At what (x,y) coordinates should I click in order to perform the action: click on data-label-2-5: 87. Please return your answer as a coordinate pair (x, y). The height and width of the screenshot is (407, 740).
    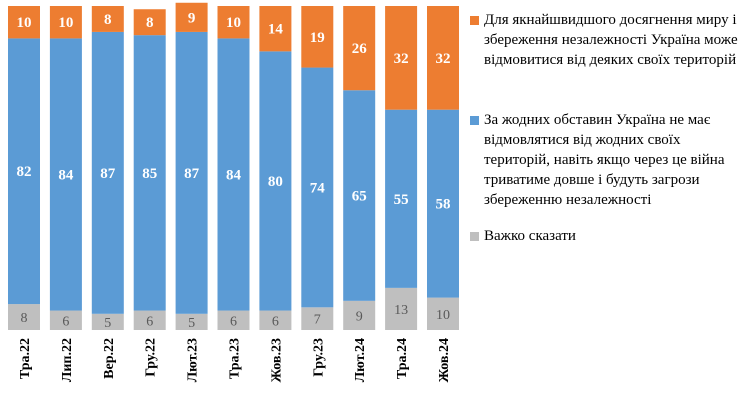
    Looking at the image, I should click on (192, 174).